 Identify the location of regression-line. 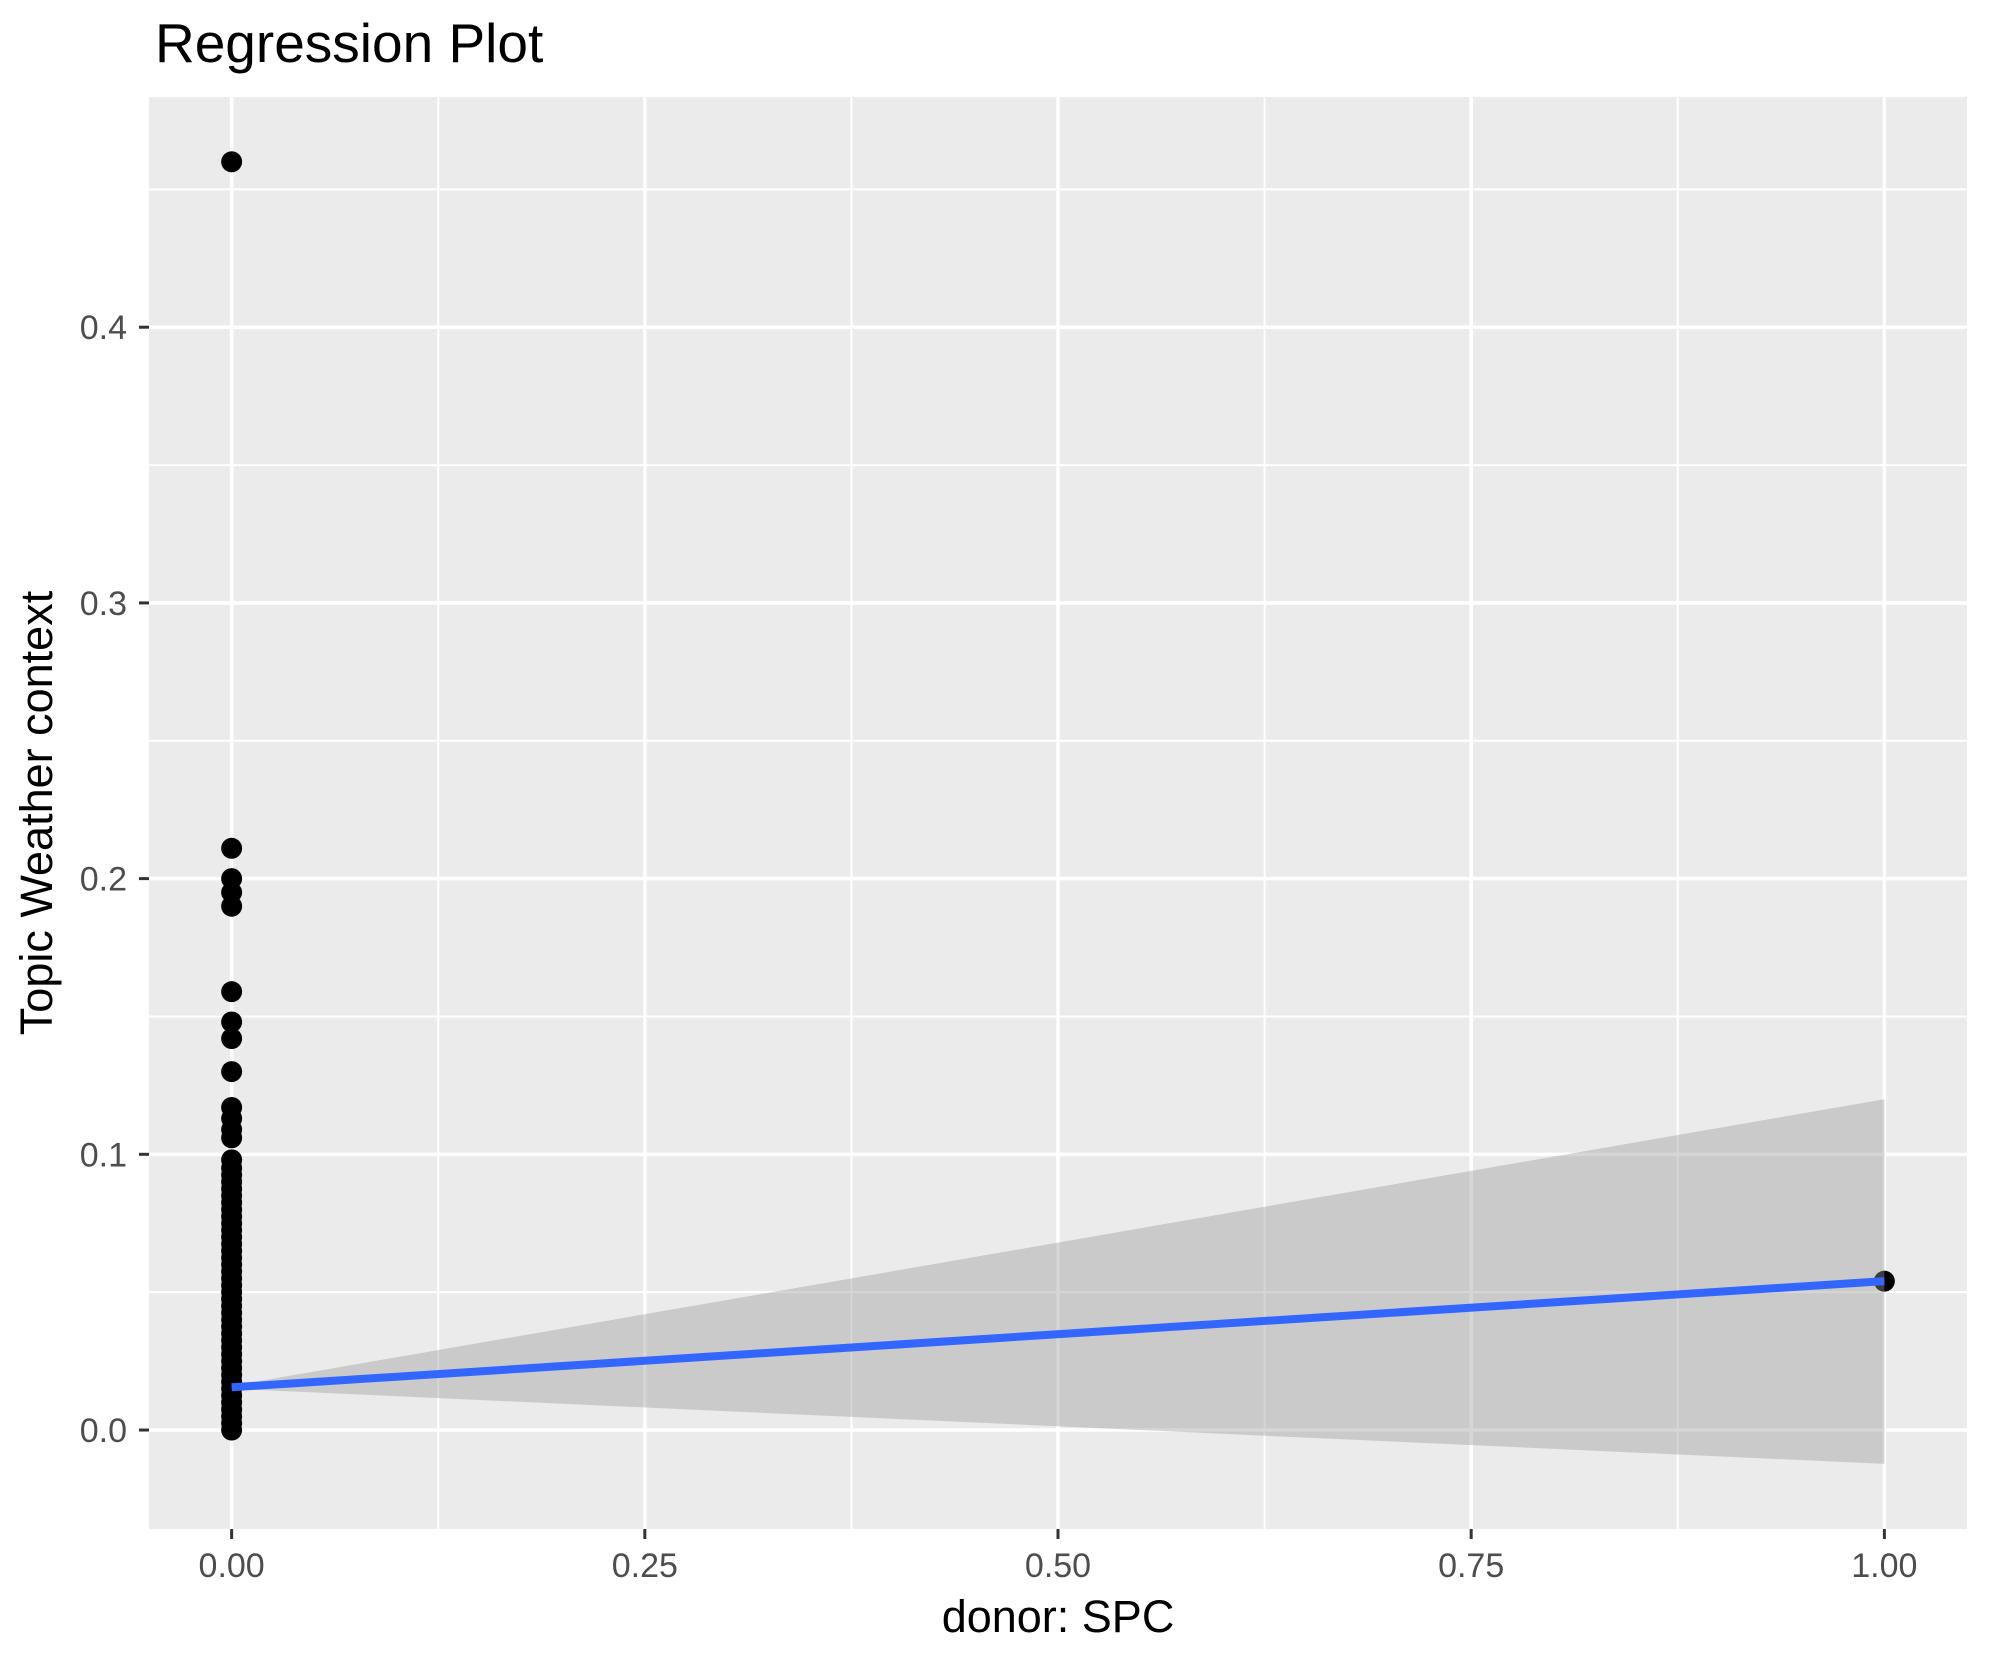
(1058, 1334).